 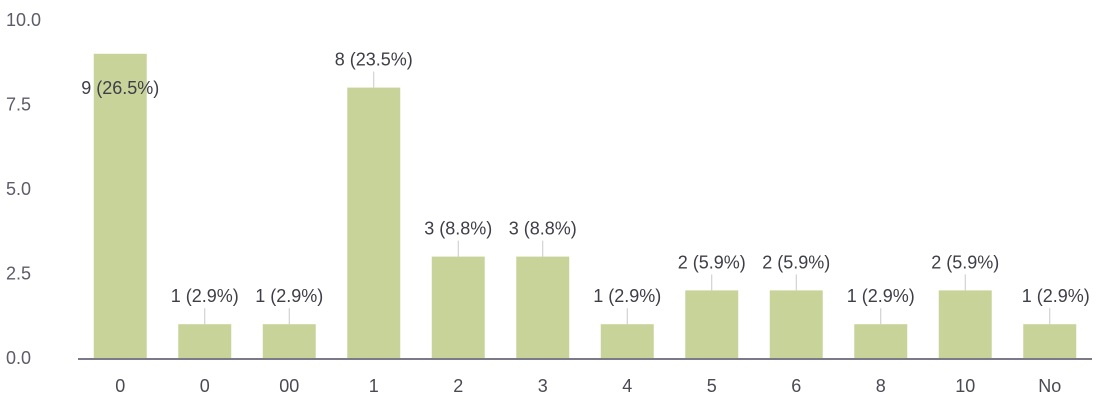 What do you see at coordinates (796, 386) in the screenshot?
I see `x-tick-label: 6` at bounding box center [796, 386].